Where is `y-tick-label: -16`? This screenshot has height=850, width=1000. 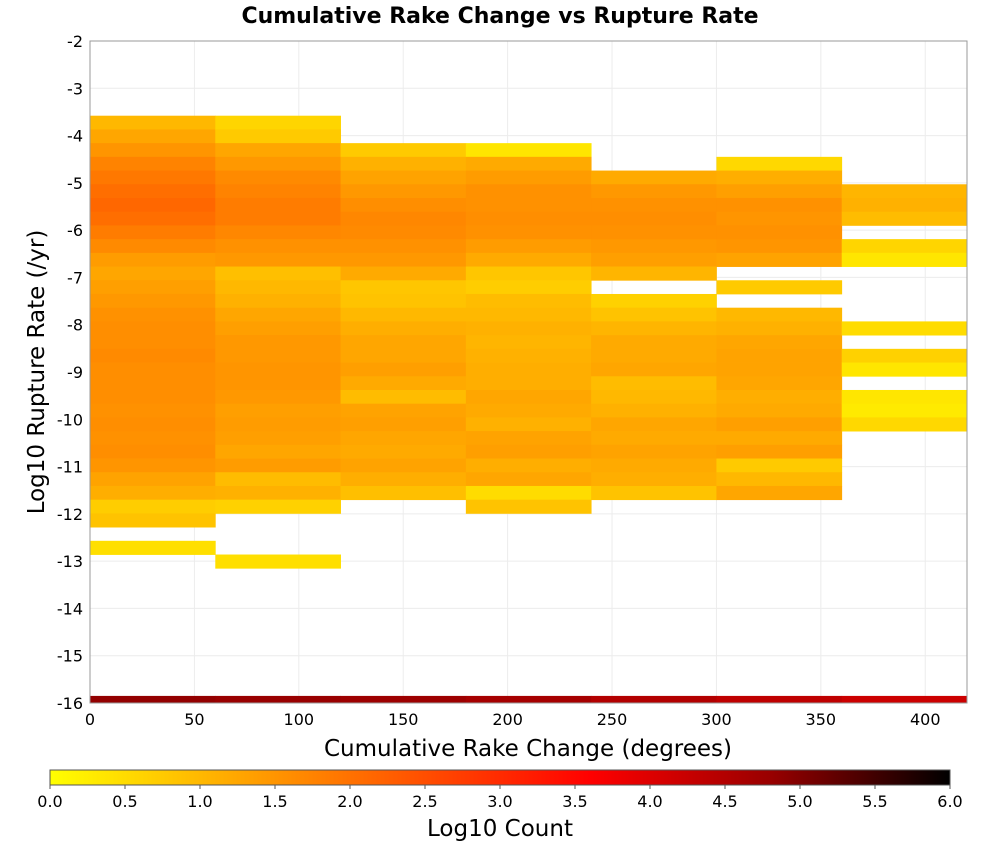 y-tick-label: -16 is located at coordinates (70, 703).